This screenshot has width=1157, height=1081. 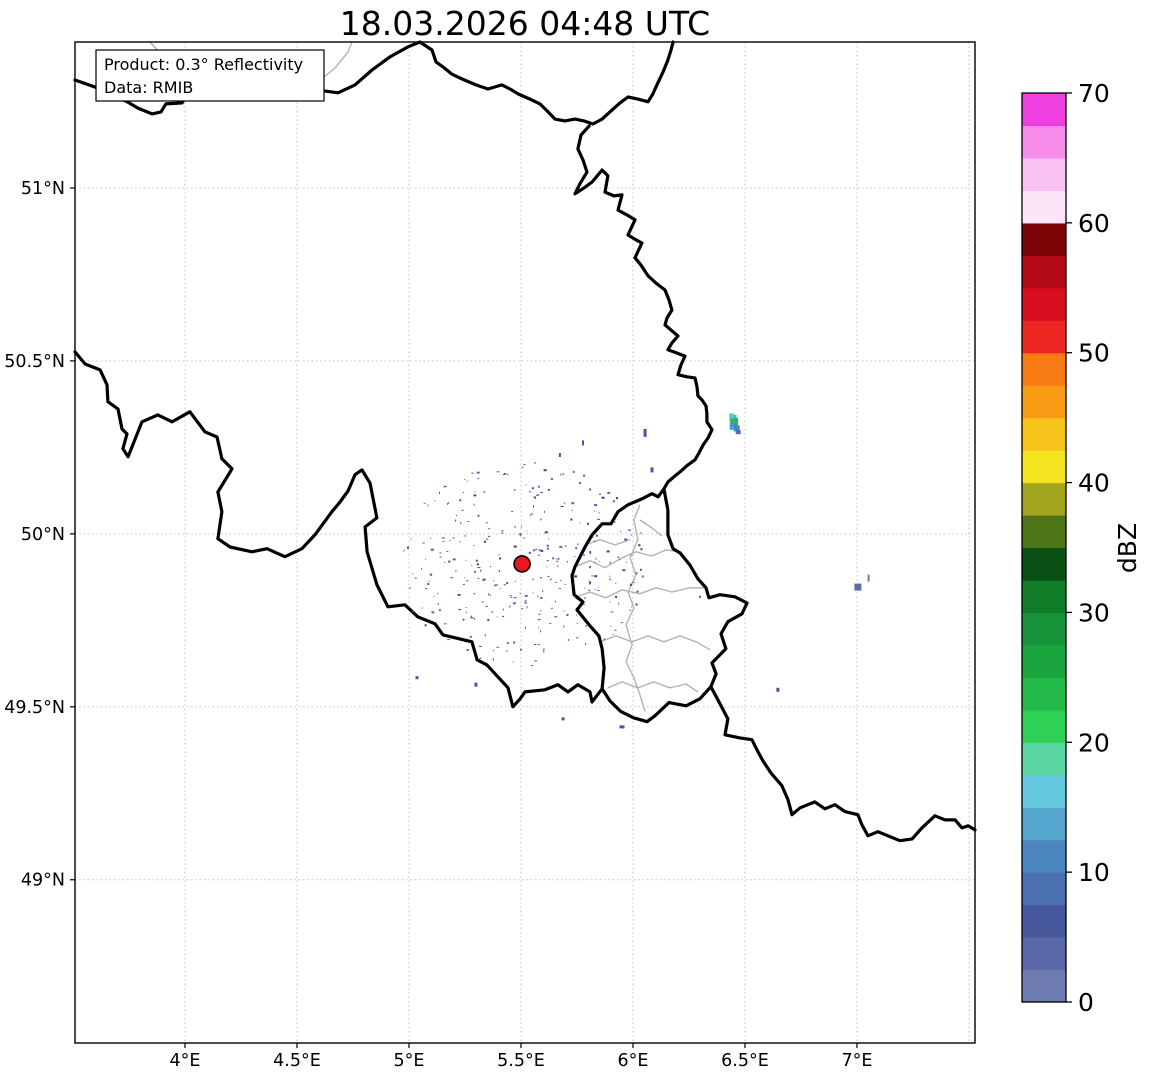 What do you see at coordinates (43, 189) in the screenshot?
I see `y-tick-label: 51°N` at bounding box center [43, 189].